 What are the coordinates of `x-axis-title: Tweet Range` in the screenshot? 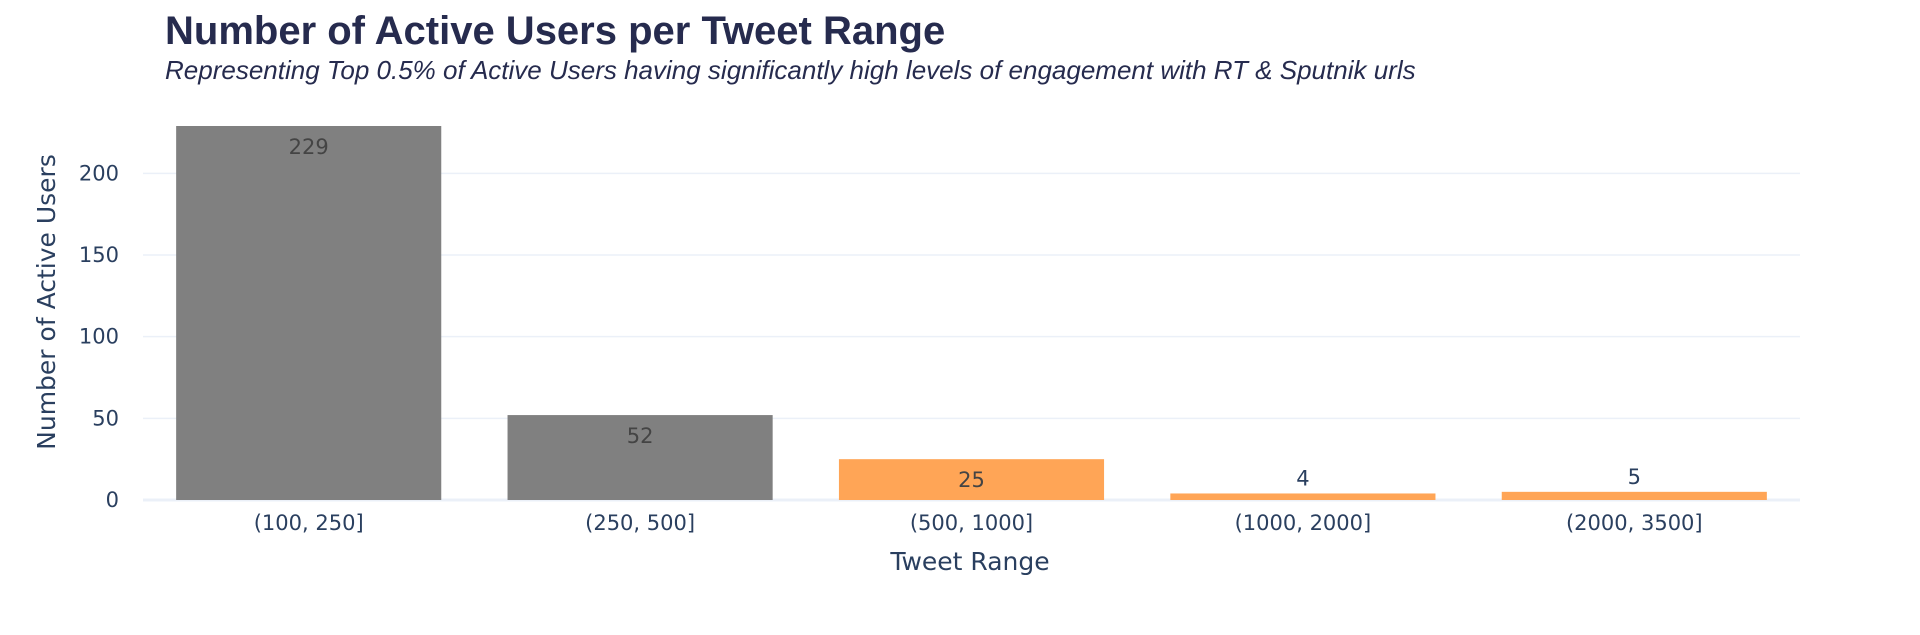 It's located at (969, 561).